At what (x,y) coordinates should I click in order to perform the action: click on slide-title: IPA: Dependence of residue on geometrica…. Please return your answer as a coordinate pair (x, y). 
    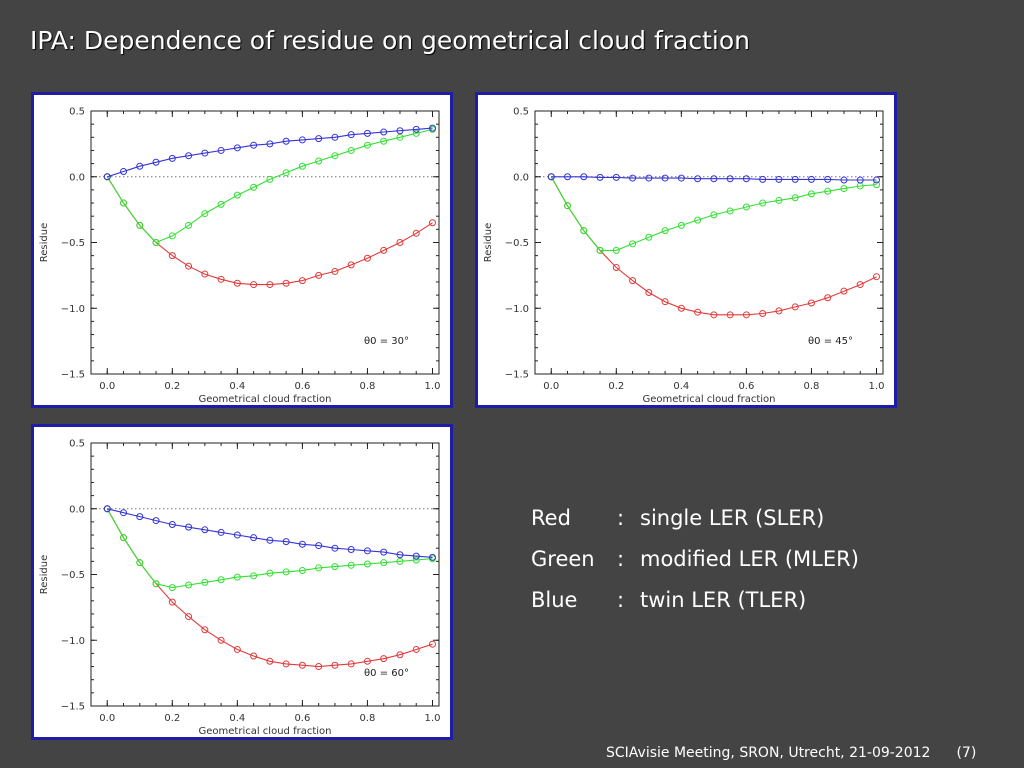
    Looking at the image, I should click on (390, 40).